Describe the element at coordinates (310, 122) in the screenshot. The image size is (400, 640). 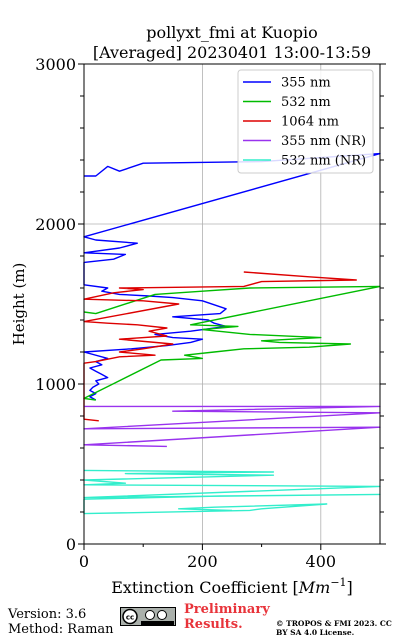
I see `legend-label: 1064 nm` at that location.